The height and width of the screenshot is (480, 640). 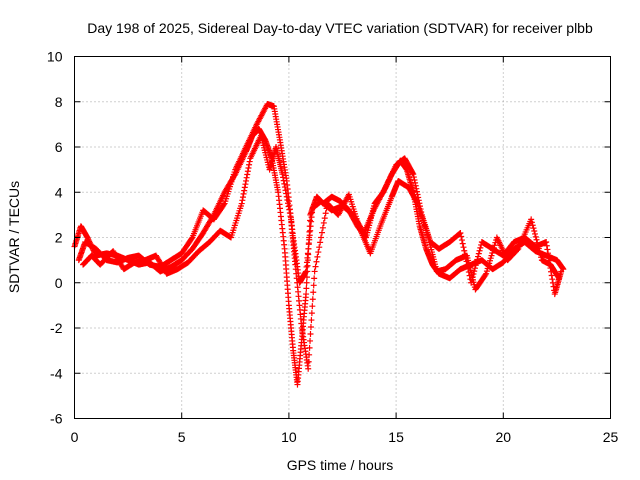 I want to click on y-tick-label: -2, so click(x=56, y=328).